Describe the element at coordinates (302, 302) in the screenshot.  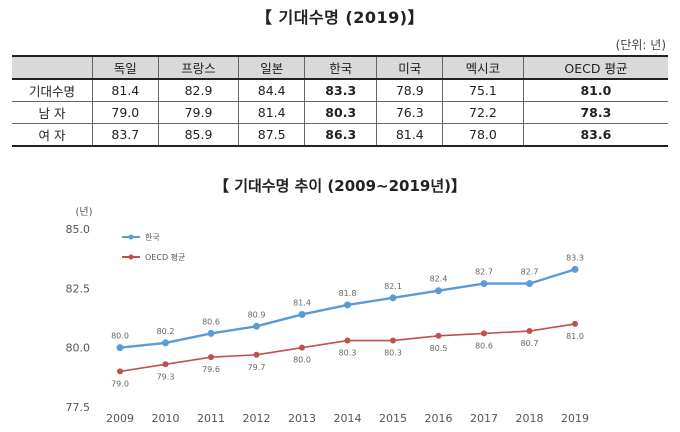
I see `data-label: 81.4` at that location.